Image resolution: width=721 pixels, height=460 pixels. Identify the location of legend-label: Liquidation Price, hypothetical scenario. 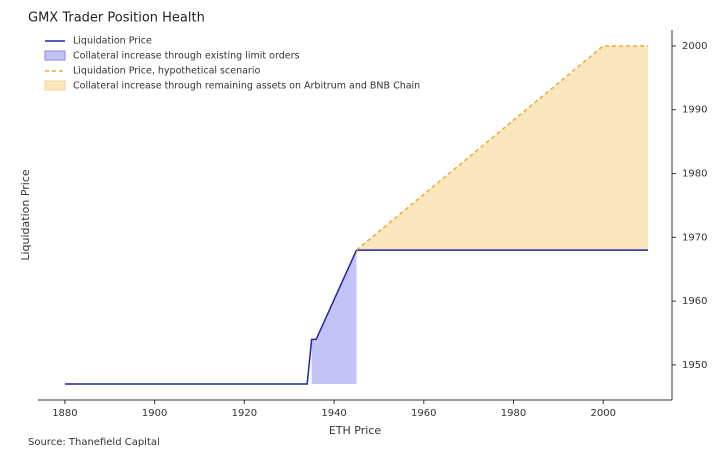
(166, 71).